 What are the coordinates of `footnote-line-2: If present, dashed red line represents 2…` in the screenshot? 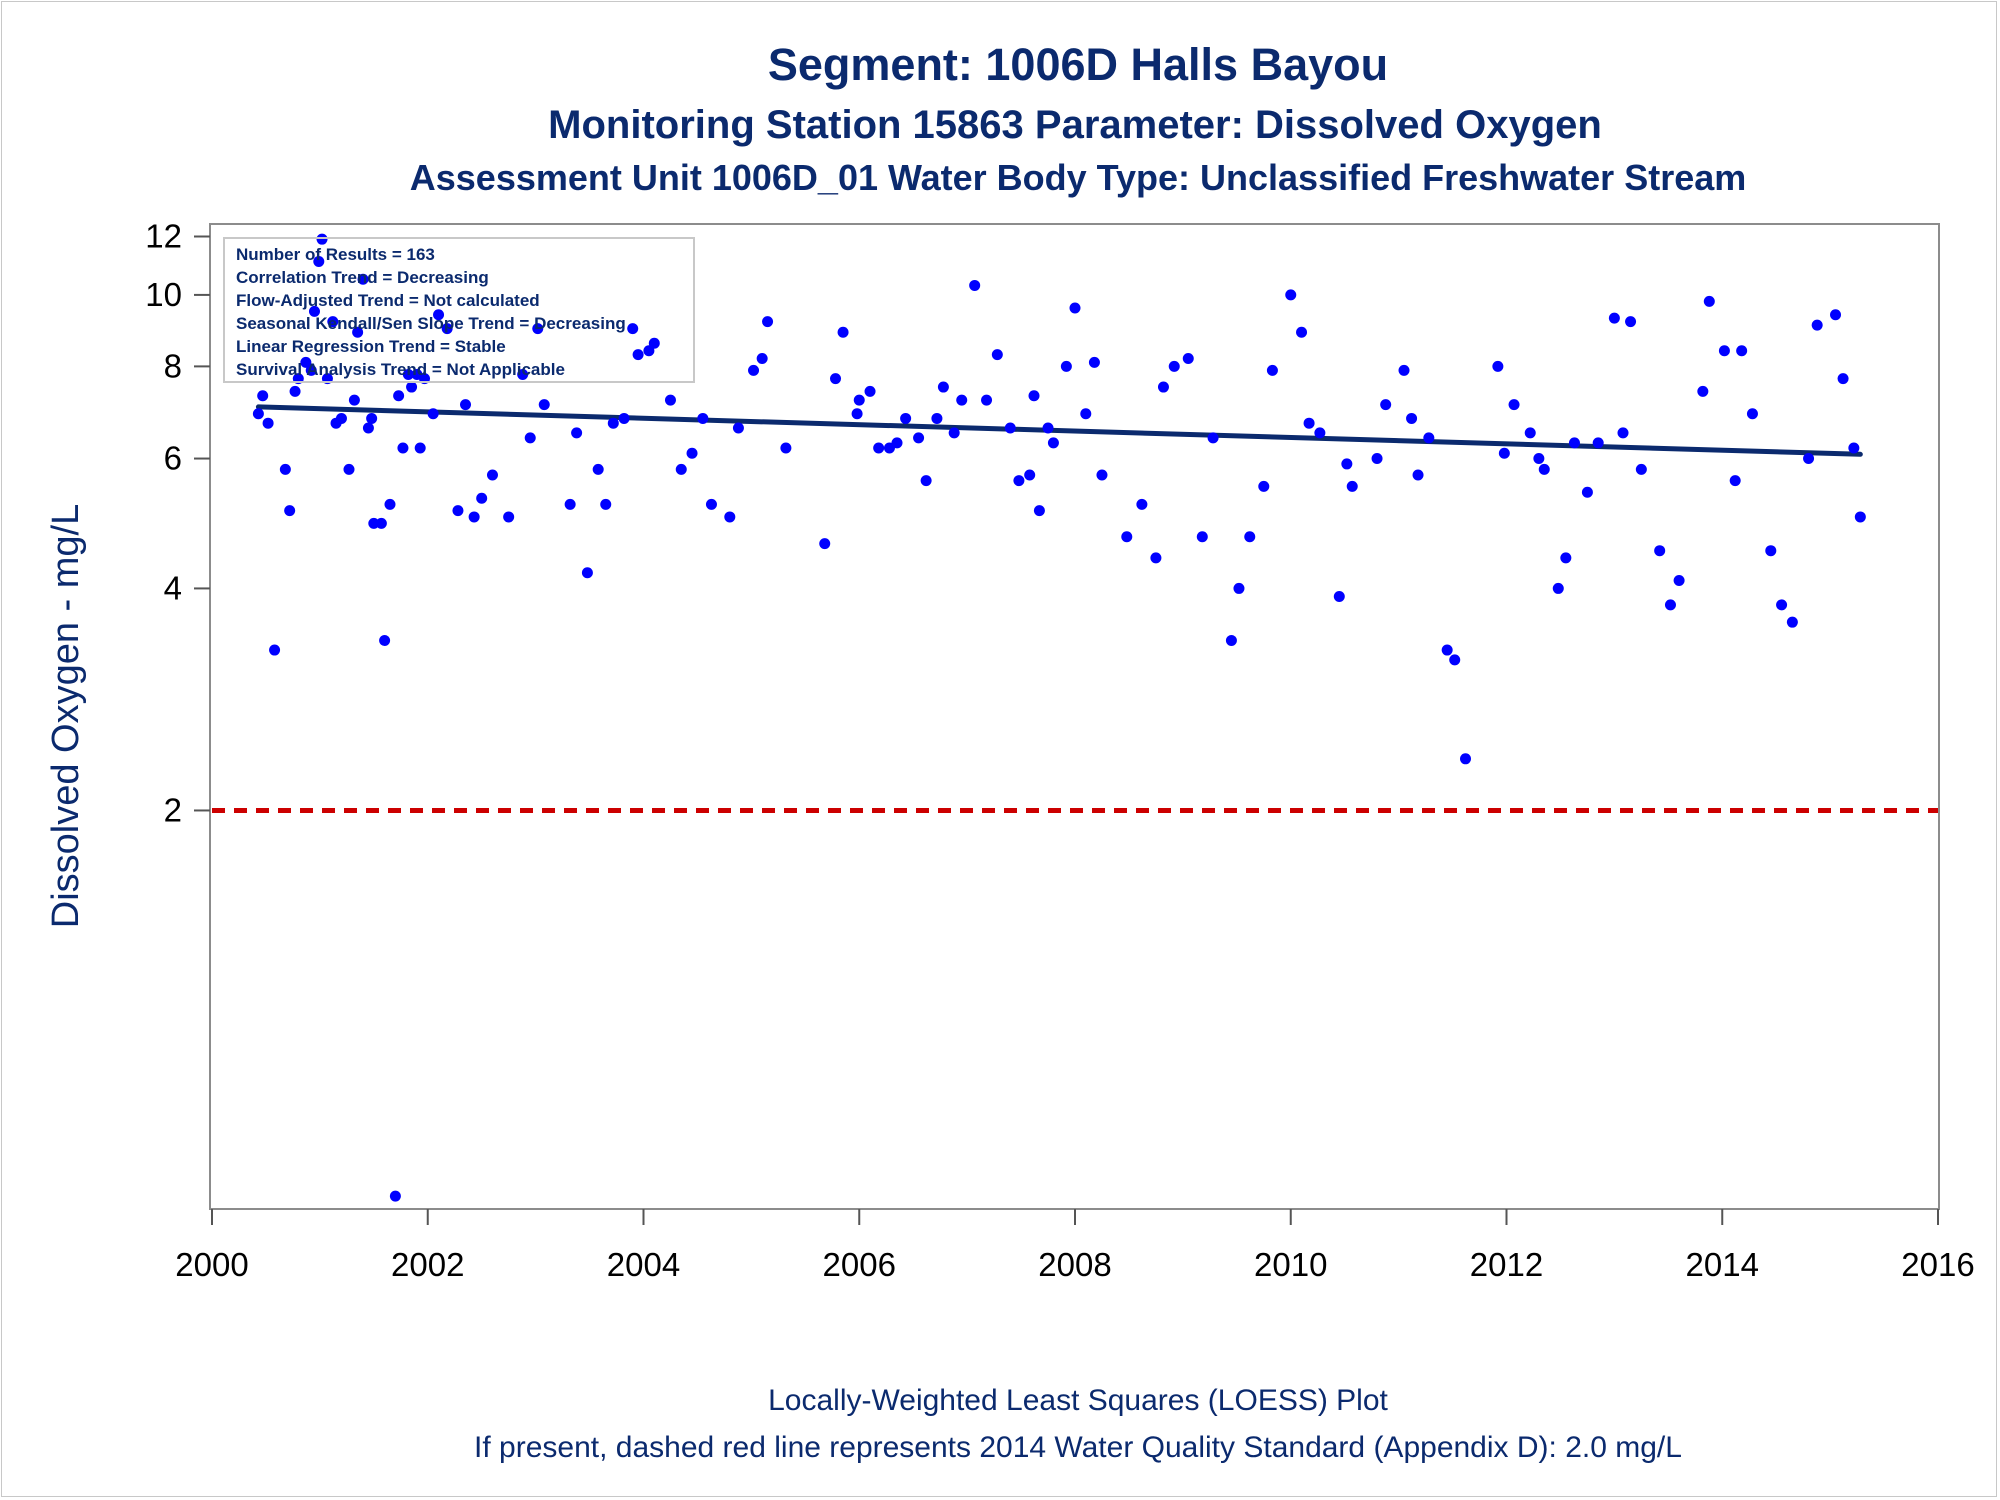 It's located at (1078, 1447).